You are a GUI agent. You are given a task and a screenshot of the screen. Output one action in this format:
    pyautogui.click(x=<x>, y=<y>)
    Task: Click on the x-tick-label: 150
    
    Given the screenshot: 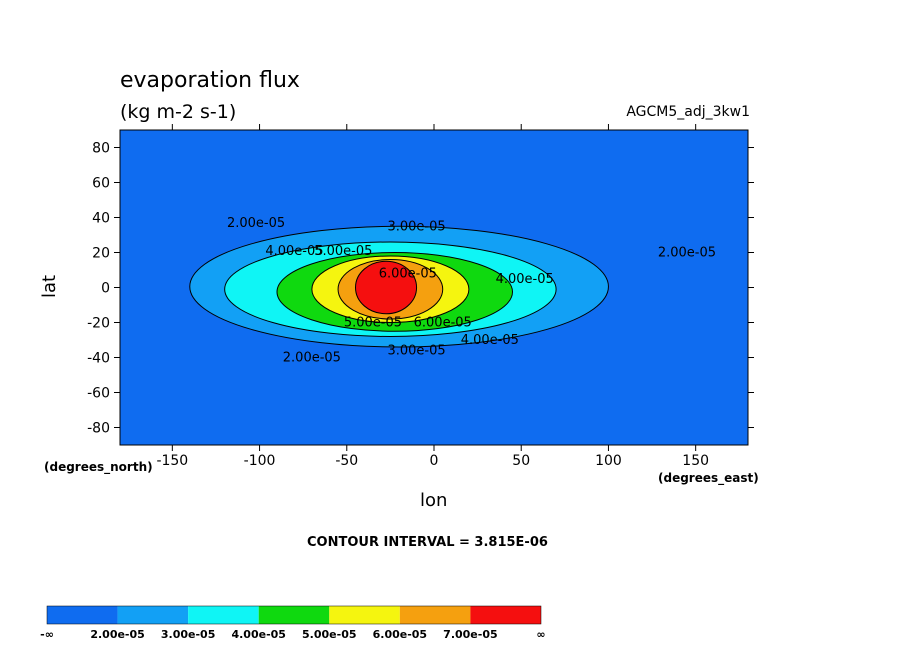 What is the action you would take?
    pyautogui.click(x=695, y=461)
    